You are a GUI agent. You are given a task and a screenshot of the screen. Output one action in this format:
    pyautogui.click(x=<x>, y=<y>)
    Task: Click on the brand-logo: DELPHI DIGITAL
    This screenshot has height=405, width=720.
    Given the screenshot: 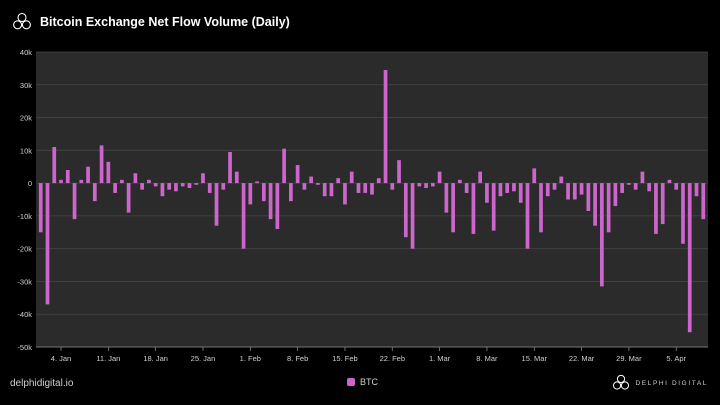 What is the action you would take?
    pyautogui.click(x=660, y=383)
    